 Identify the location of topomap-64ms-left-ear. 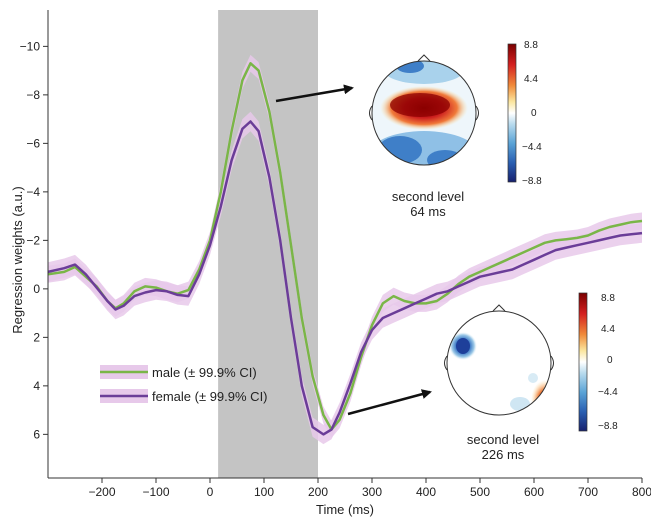
(371, 113).